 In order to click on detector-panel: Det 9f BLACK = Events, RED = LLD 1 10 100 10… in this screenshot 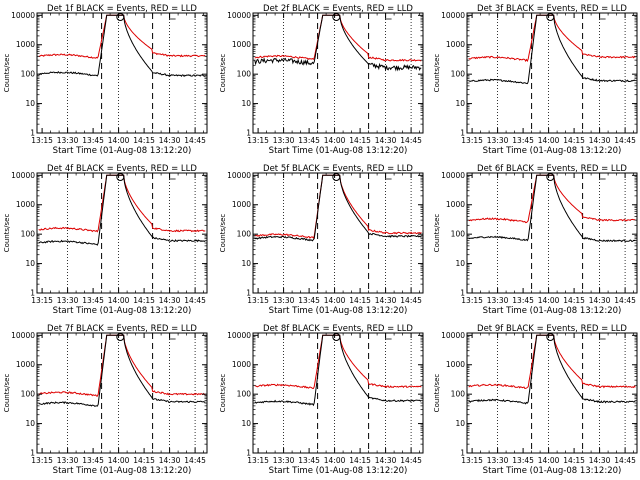, I will do `click(535, 400)`.